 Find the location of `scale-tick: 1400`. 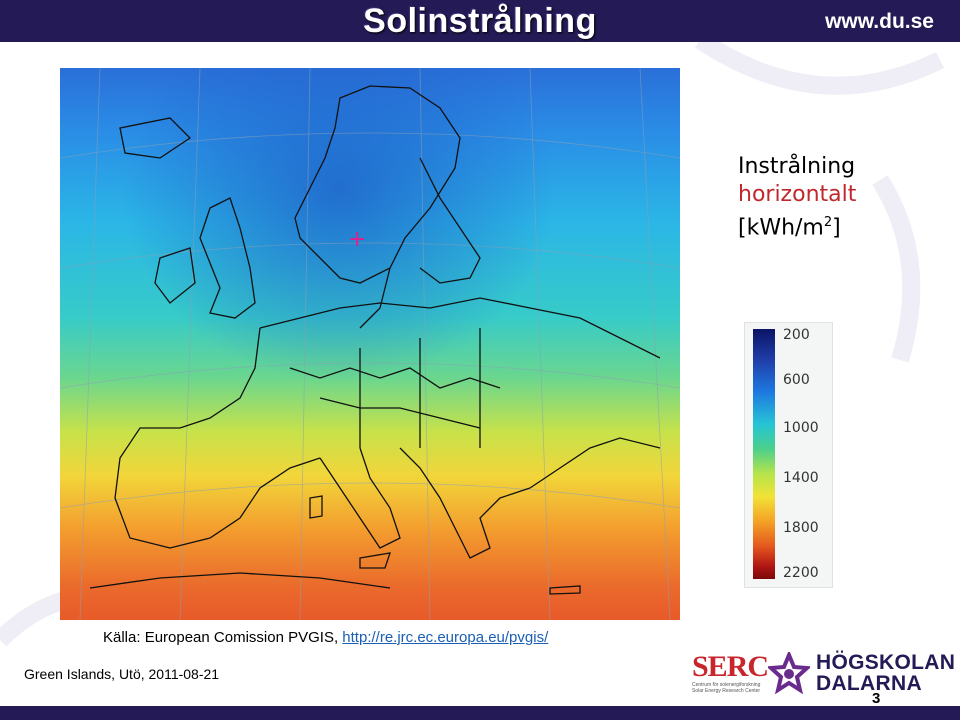

scale-tick: 1400 is located at coordinates (801, 478).